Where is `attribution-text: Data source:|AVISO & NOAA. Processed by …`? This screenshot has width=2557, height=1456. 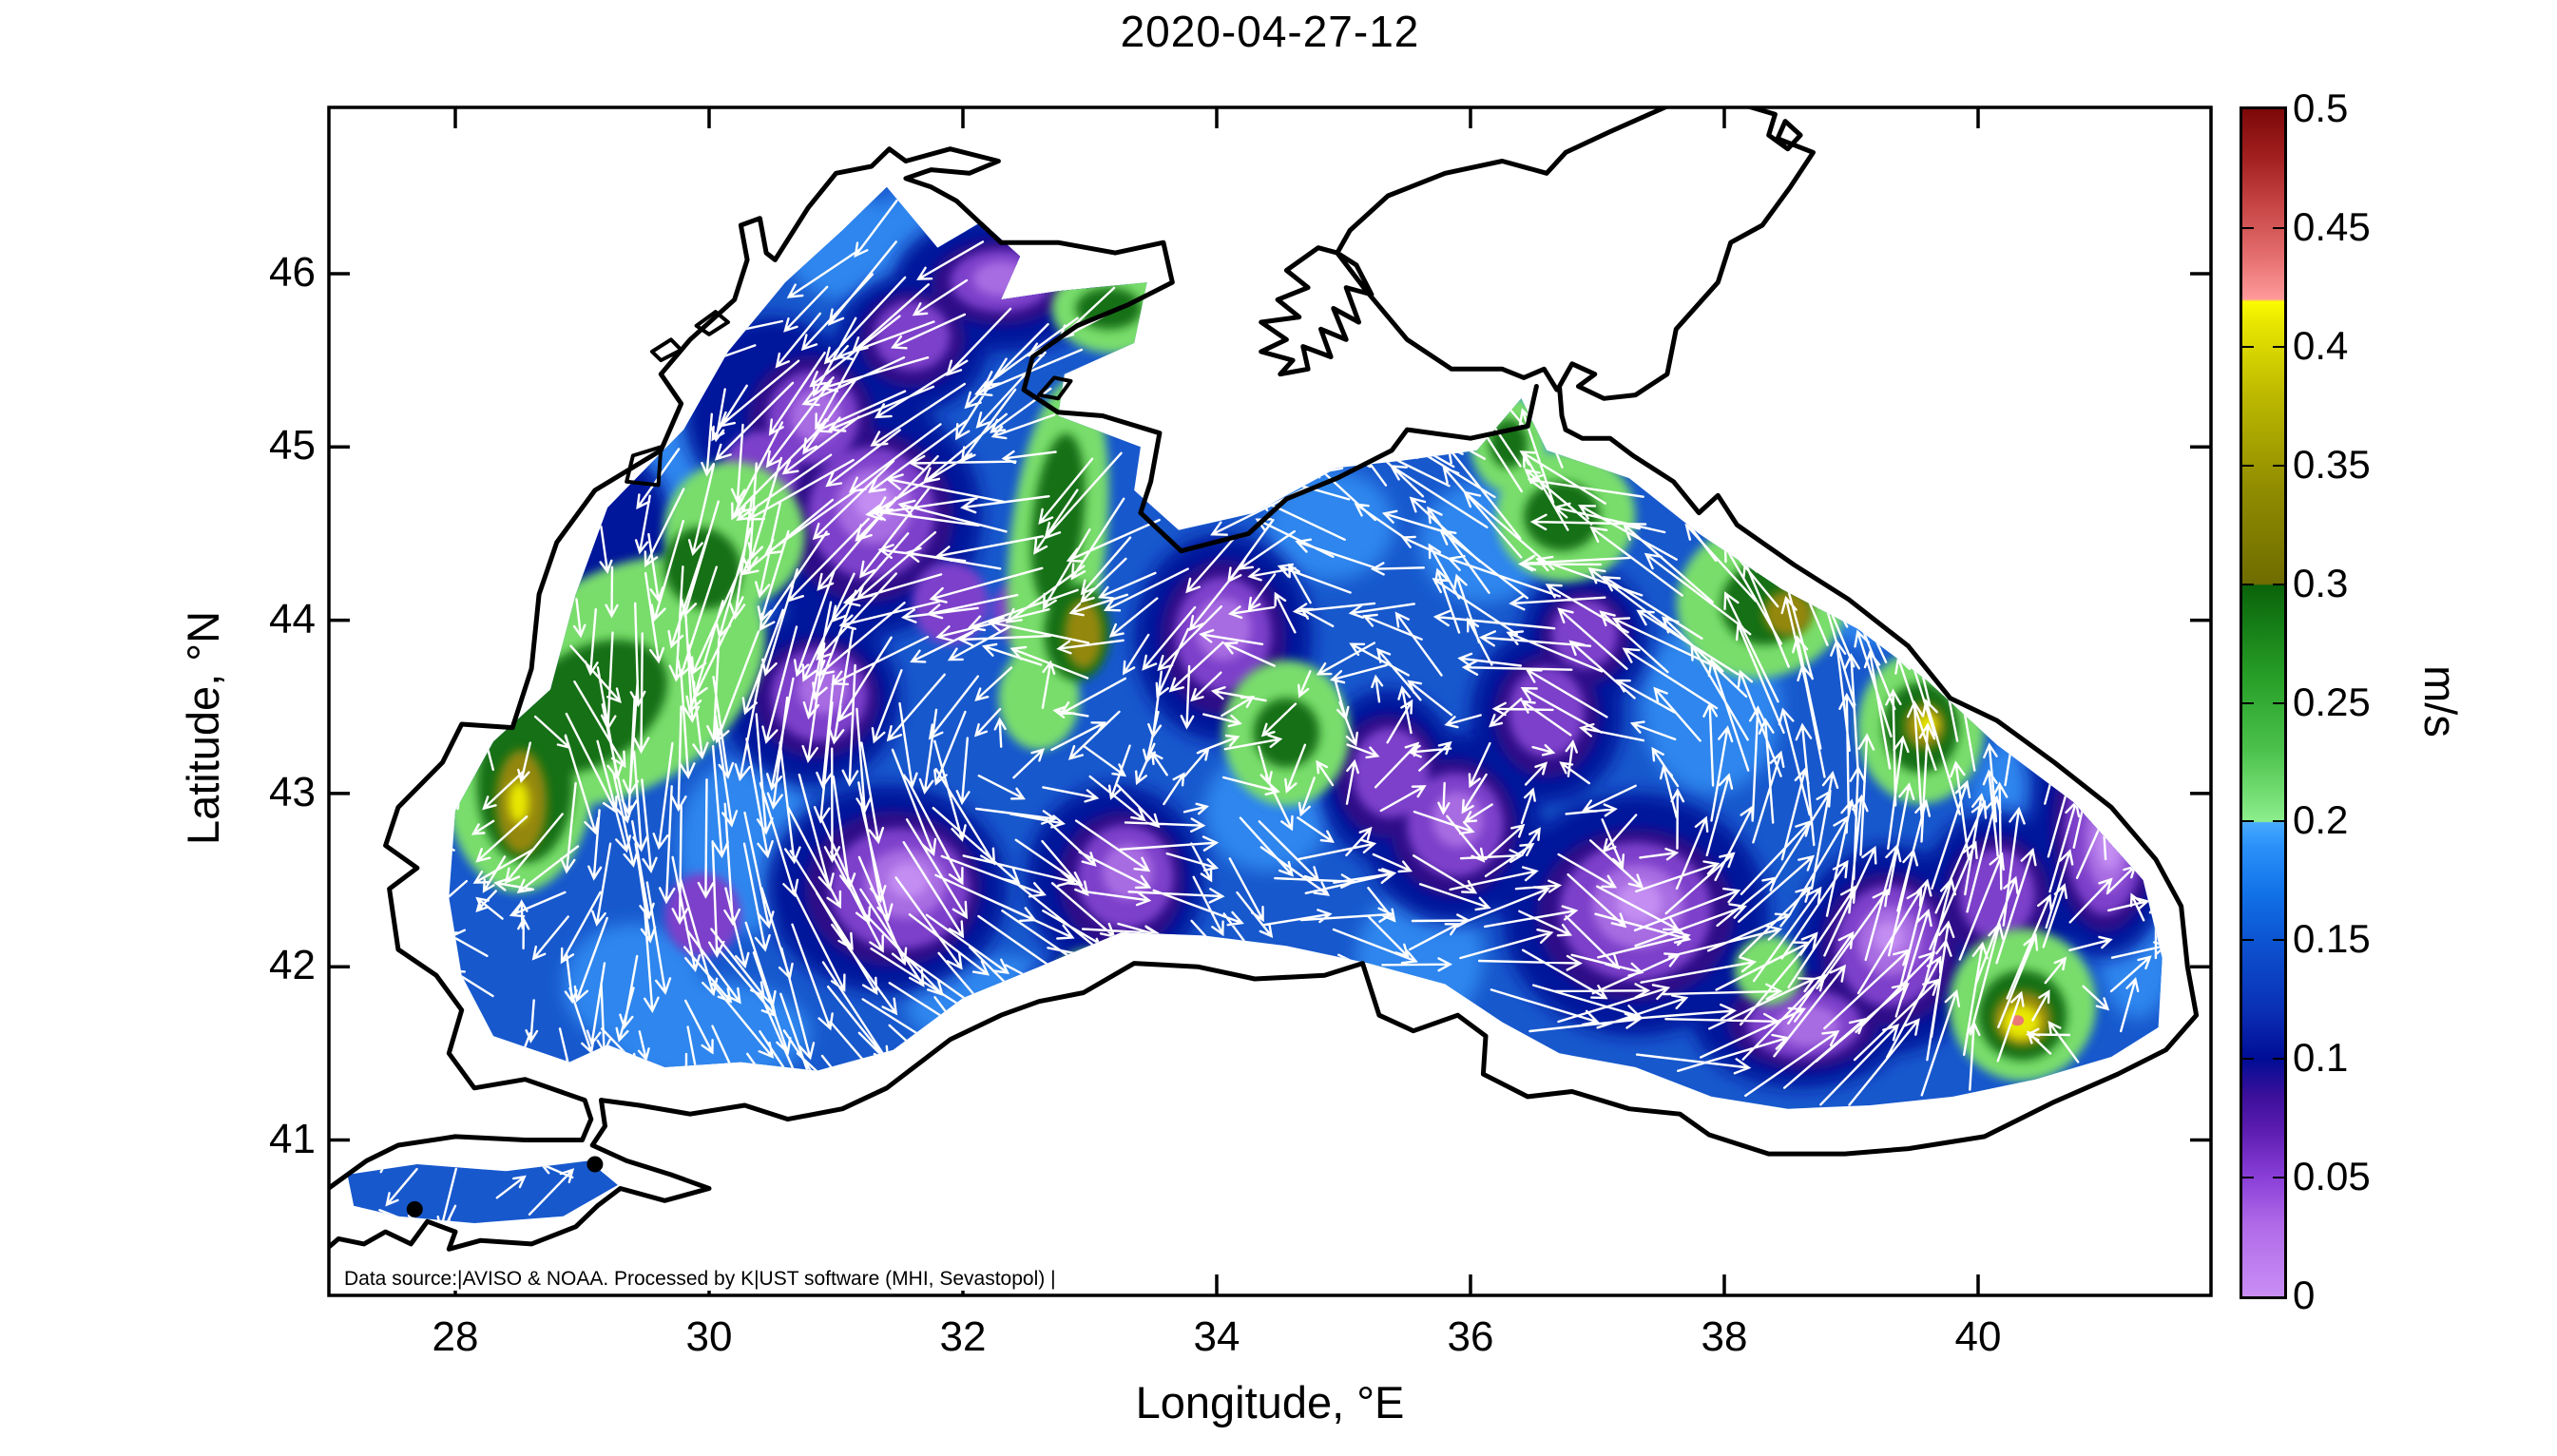 attribution-text: Data source:|AVISO & NOAA. Processed by … is located at coordinates (700, 1279).